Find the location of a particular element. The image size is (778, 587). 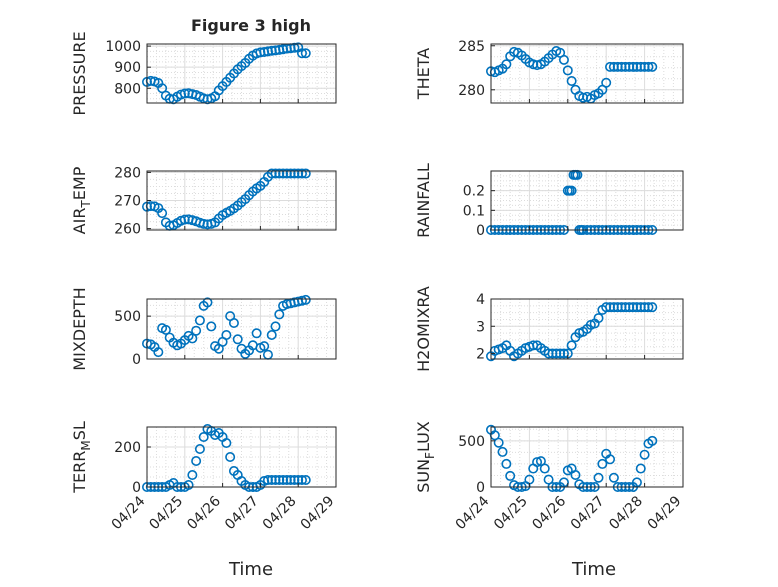

y-axis-label: SUNFLUX is located at coordinates (425, 457).